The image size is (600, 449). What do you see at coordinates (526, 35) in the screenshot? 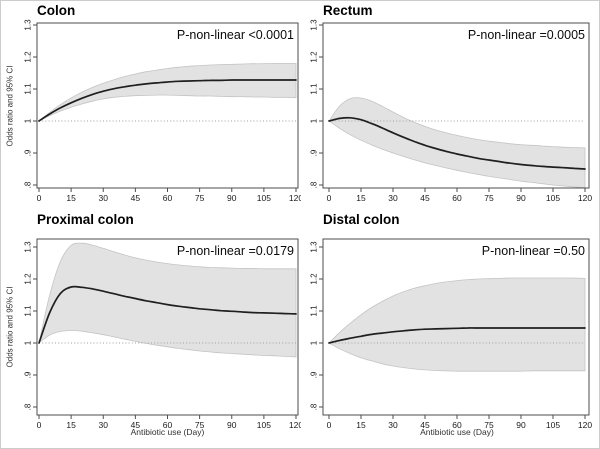
I see `p-nonlinear-annotation-rectum: P-non-linear =0.0005` at bounding box center [526, 35].